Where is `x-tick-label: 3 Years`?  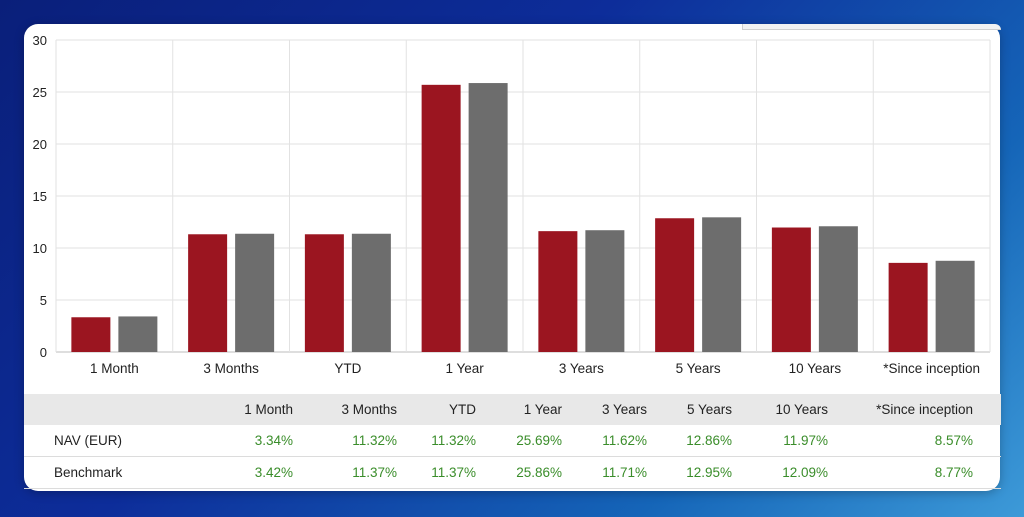 x-tick-label: 3 Years is located at coordinates (581, 368).